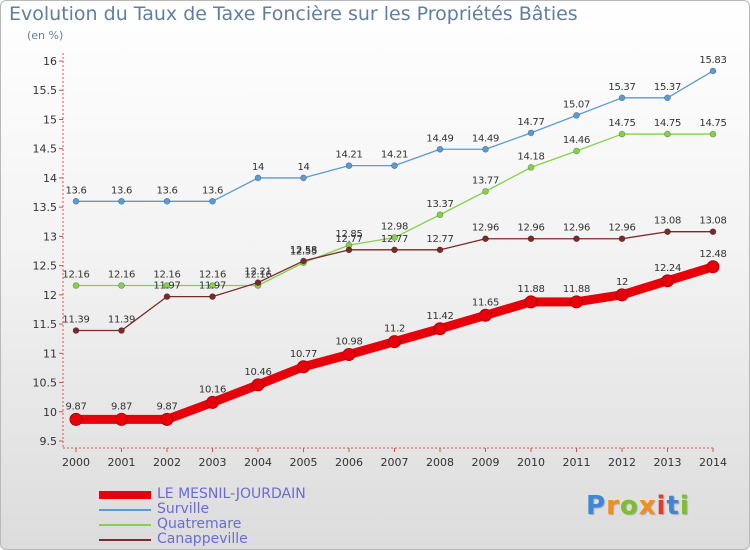 This screenshot has height=550, width=750. I want to click on data-label: 12.48, so click(712, 254).